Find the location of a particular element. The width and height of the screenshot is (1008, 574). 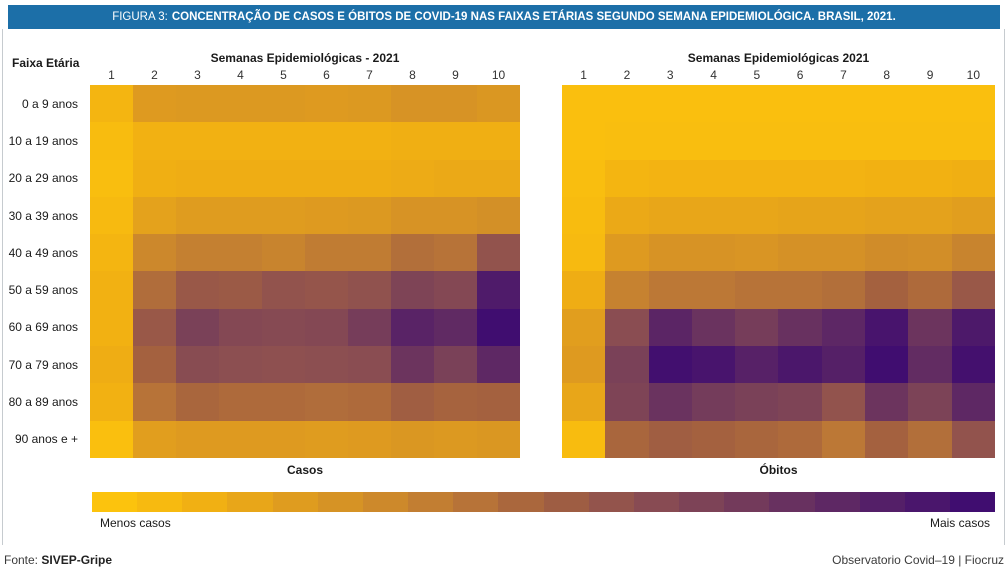

casos-axis-label: Casos is located at coordinates (305, 470).